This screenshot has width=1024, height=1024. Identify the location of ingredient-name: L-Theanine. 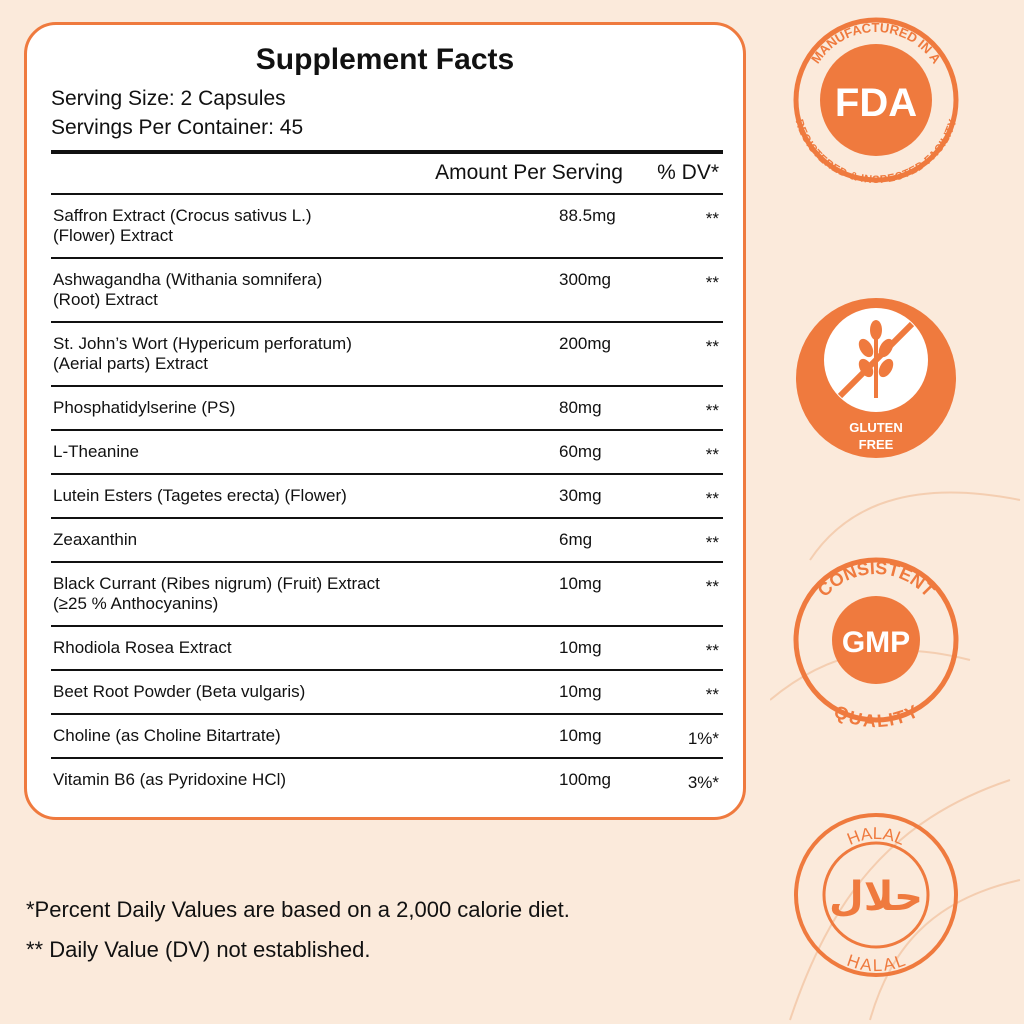
(96, 451).